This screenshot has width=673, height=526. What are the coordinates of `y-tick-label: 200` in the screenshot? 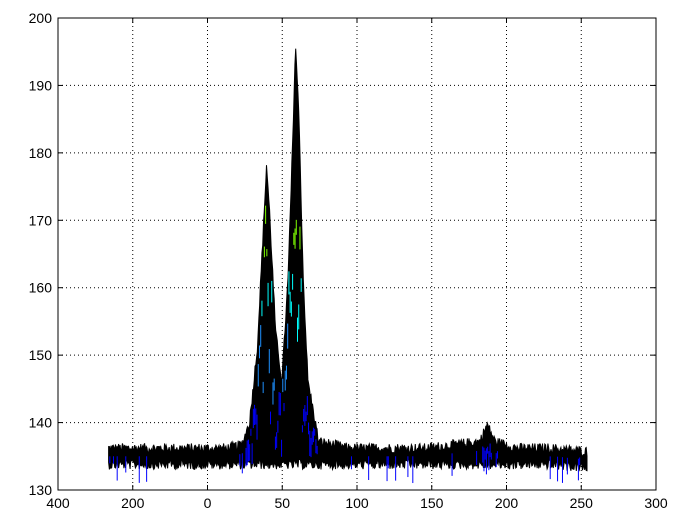 It's located at (41, 18).